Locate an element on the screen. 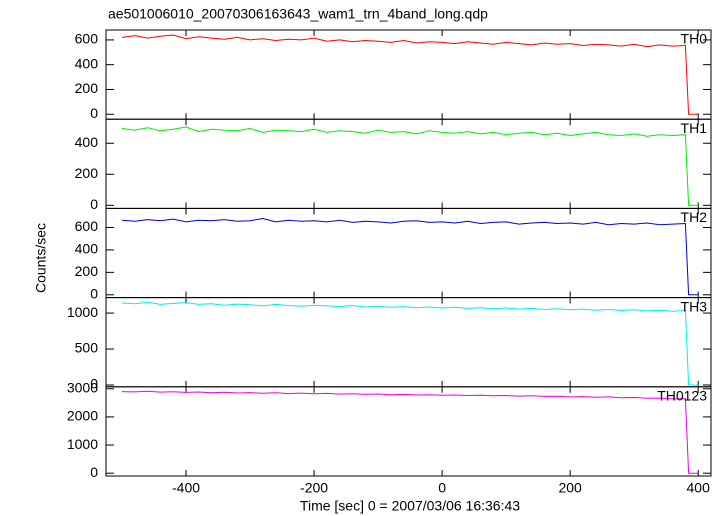 The width and height of the screenshot is (724, 516). x-tick-label: 400 is located at coordinates (699, 488).